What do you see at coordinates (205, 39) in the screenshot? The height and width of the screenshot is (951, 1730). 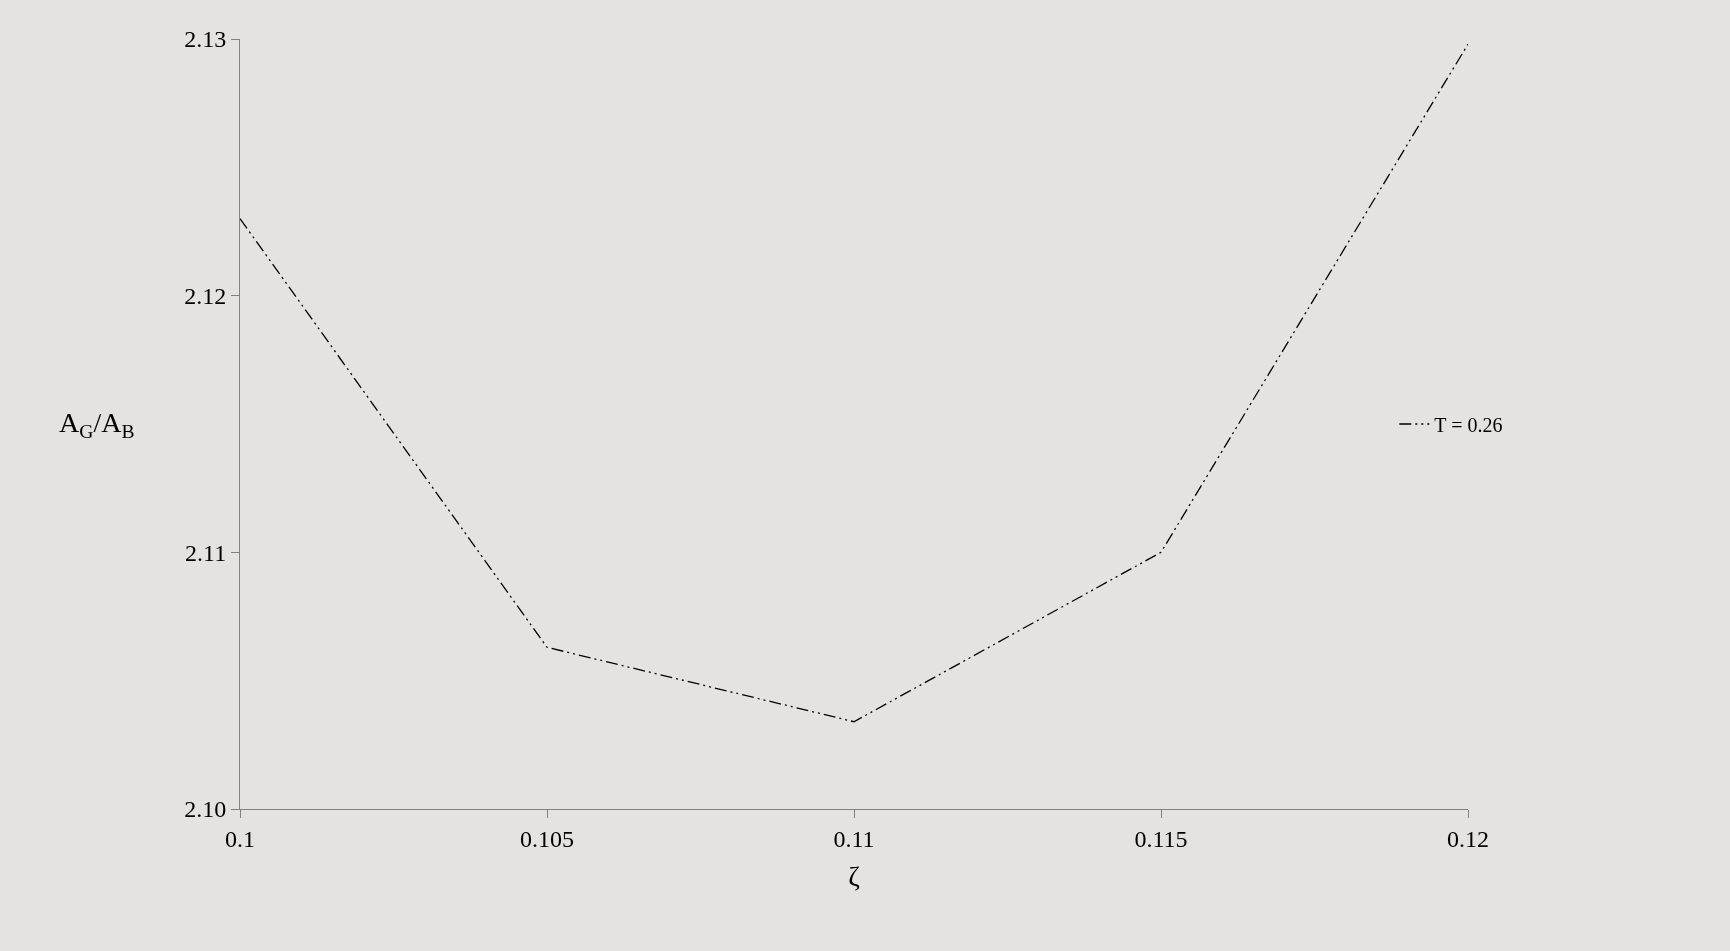 I see `y-tick-label: 2.13` at bounding box center [205, 39].